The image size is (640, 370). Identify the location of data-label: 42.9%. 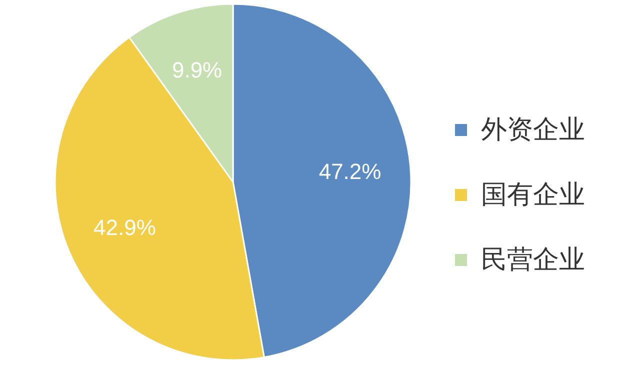
(125, 227).